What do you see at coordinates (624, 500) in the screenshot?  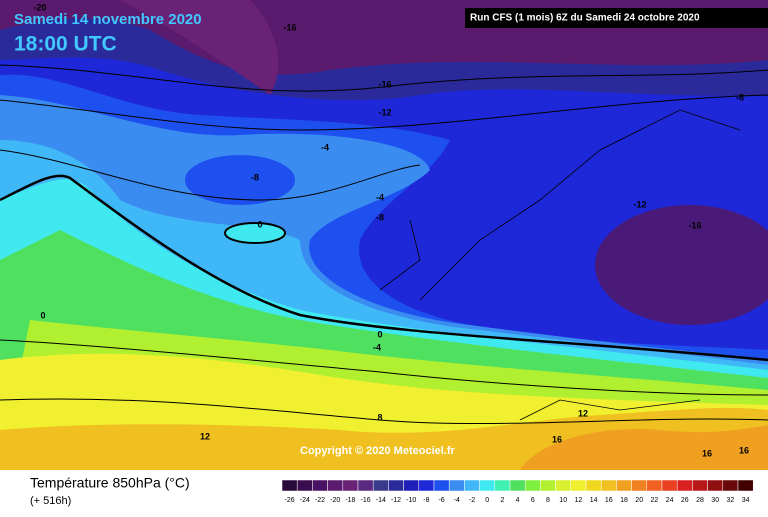 I see `legend-tick: 18` at bounding box center [624, 500].